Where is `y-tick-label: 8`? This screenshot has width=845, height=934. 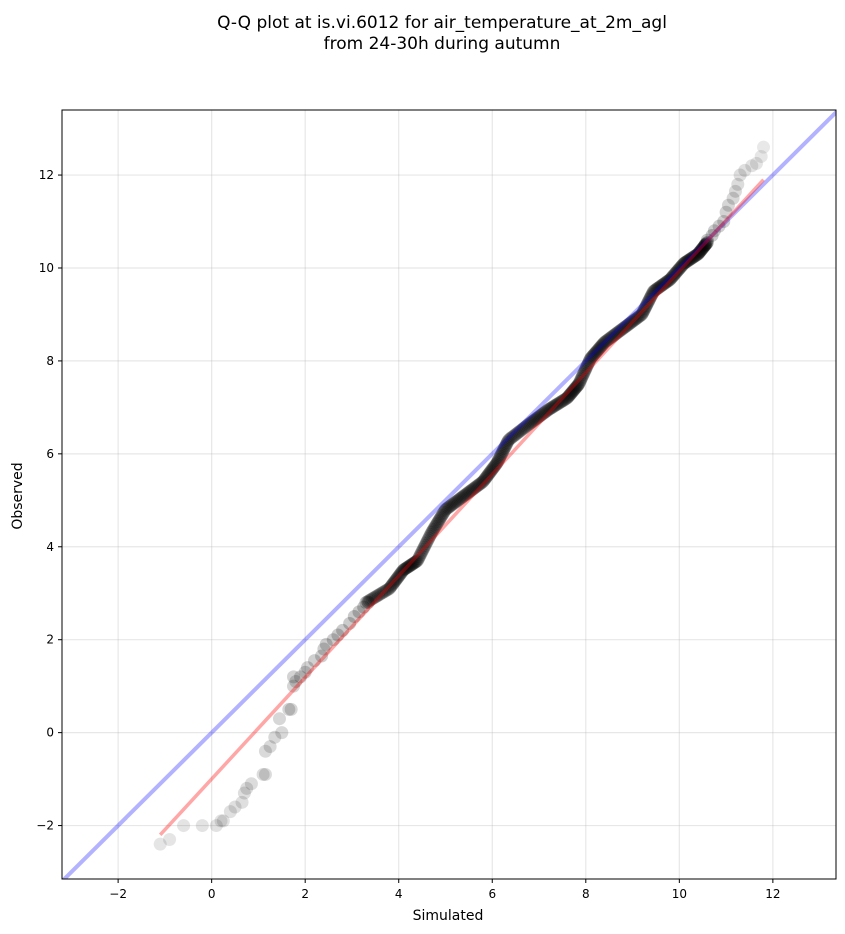
y-tick-label: 8 is located at coordinates (50, 361).